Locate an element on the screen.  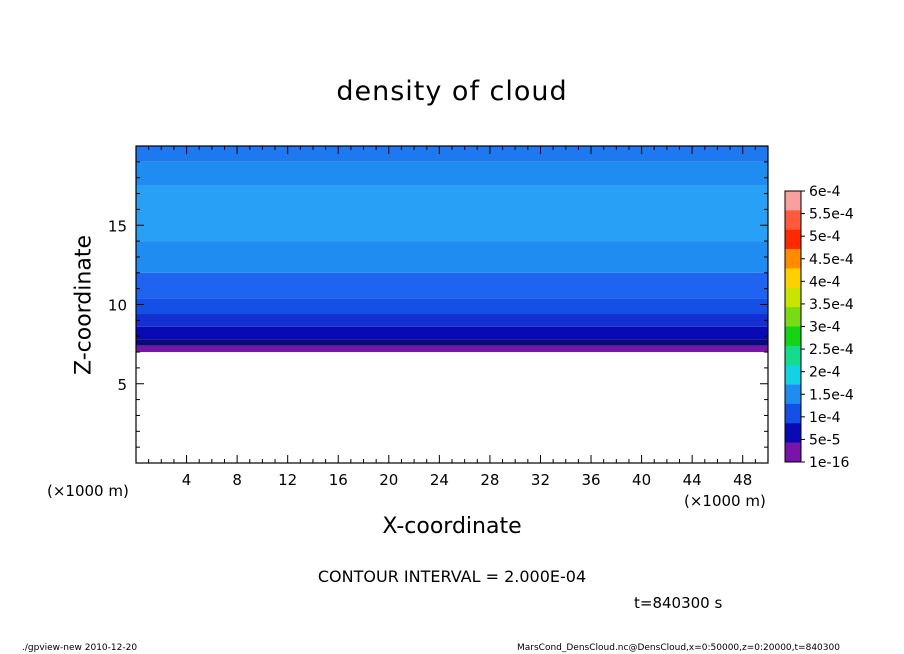
x-tick-label: 24 is located at coordinates (439, 480).